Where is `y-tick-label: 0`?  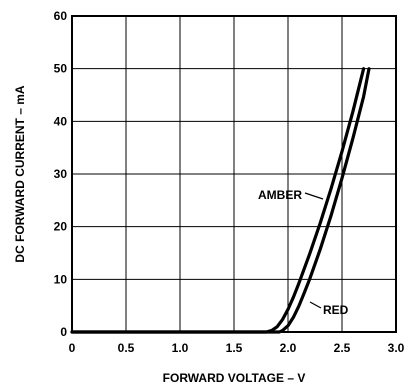
y-tick-label: 0 is located at coordinates (63, 332).